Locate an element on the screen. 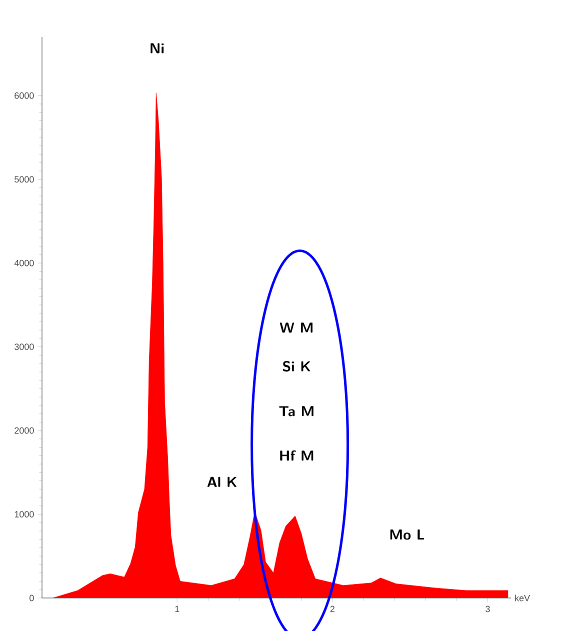 The width and height of the screenshot is (568, 631). annotation: Ni is located at coordinates (157, 48).